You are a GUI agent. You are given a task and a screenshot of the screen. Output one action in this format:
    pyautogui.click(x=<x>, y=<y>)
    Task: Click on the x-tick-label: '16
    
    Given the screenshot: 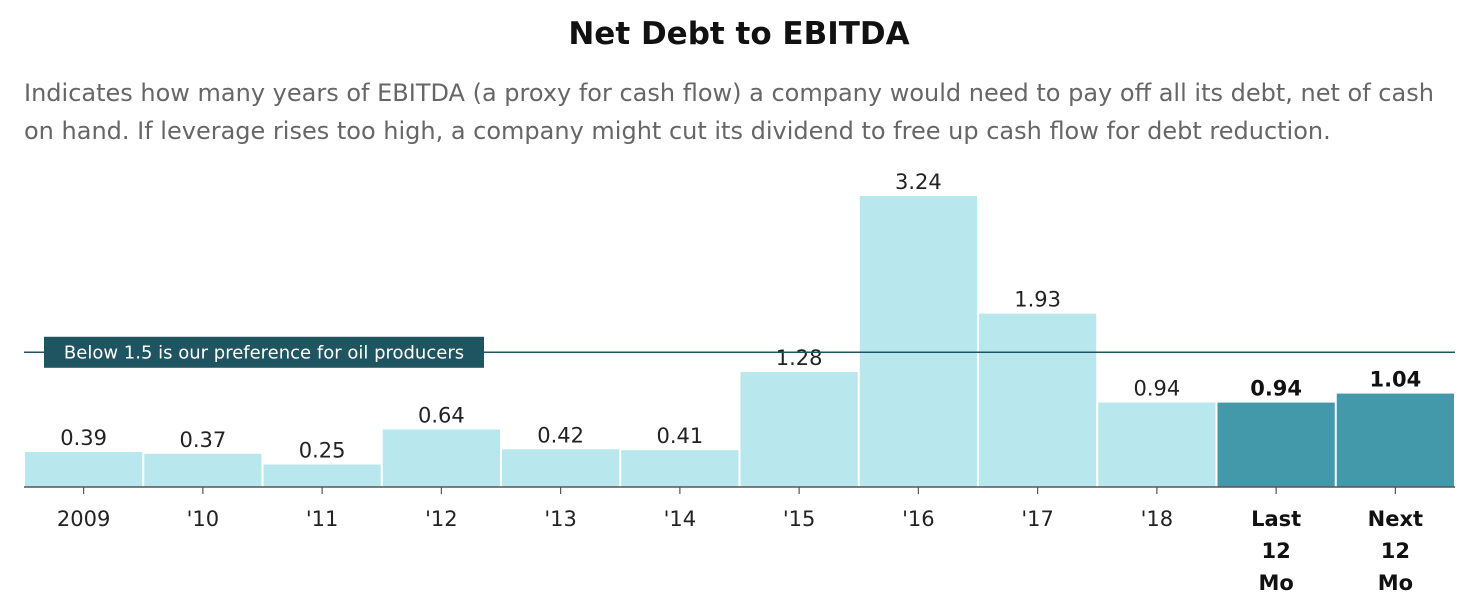 What is the action you would take?
    pyautogui.click(x=918, y=519)
    